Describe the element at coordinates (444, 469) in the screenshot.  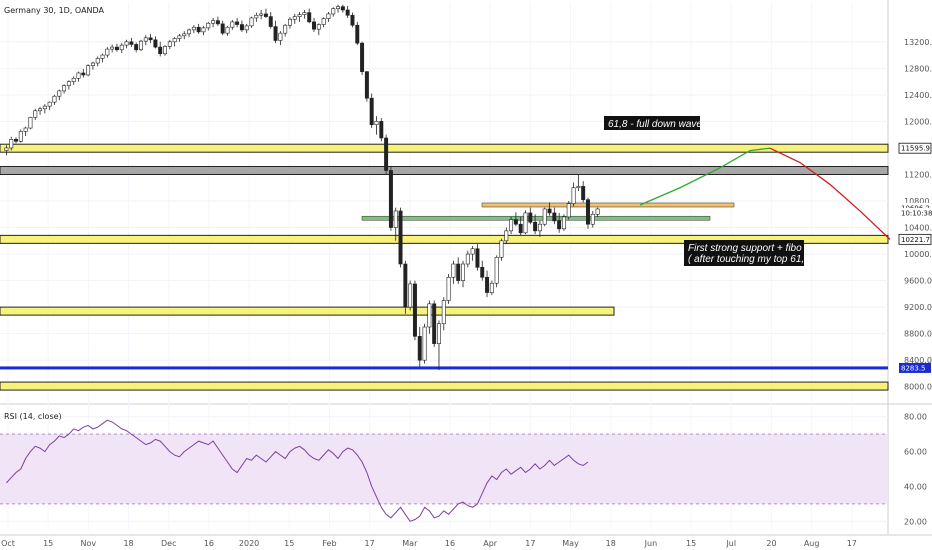
I see `rsi-band` at that location.